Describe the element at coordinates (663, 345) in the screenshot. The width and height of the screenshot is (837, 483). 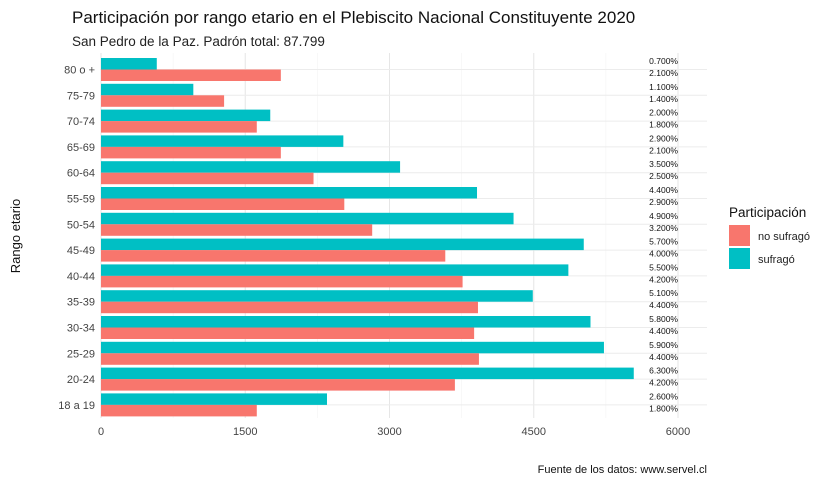
I see `pct-label-sufrago: 5.900%` at that location.